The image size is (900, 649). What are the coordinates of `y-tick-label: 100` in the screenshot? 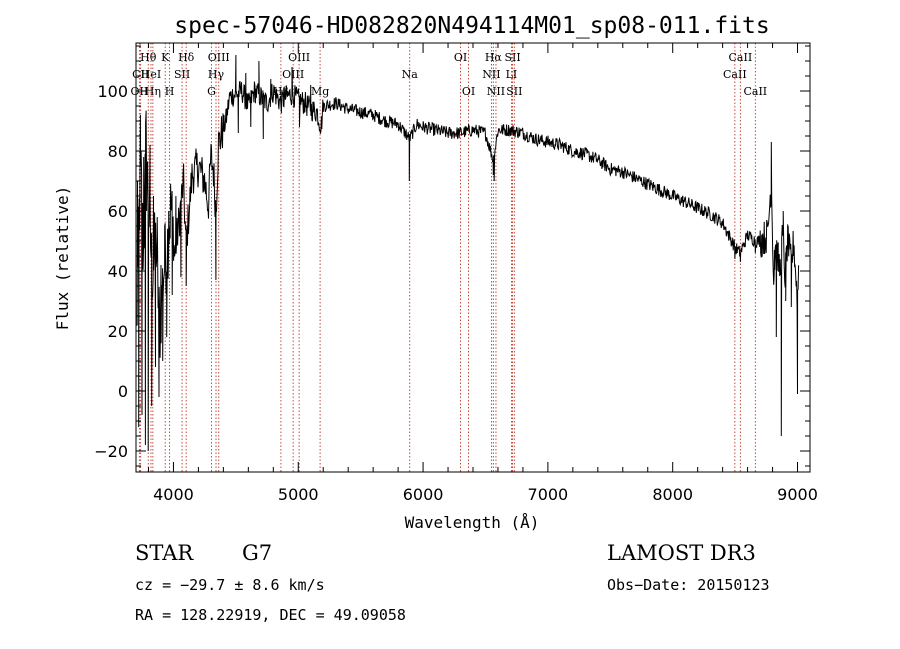 It's located at (112, 91).